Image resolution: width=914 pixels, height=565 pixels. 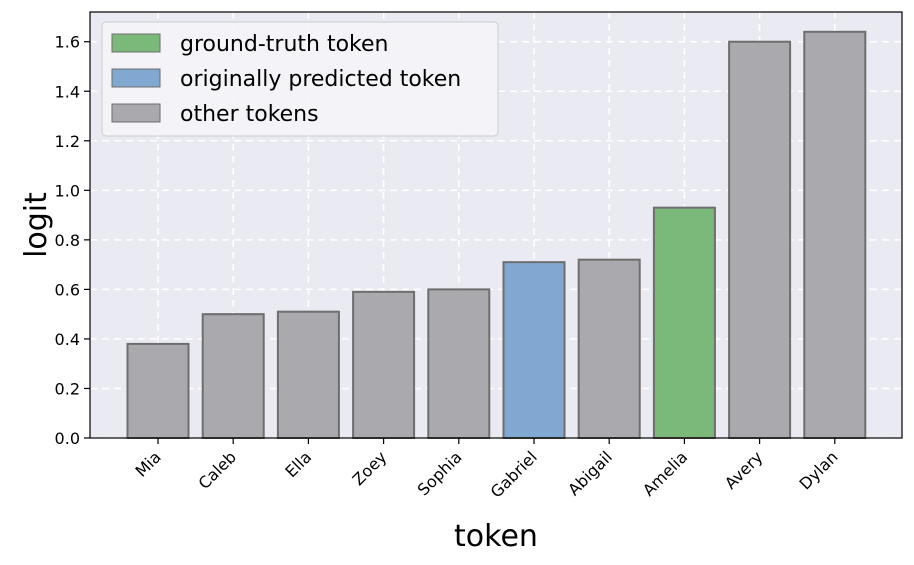 What do you see at coordinates (233, 376) in the screenshot?
I see `bar-caleb` at bounding box center [233, 376].